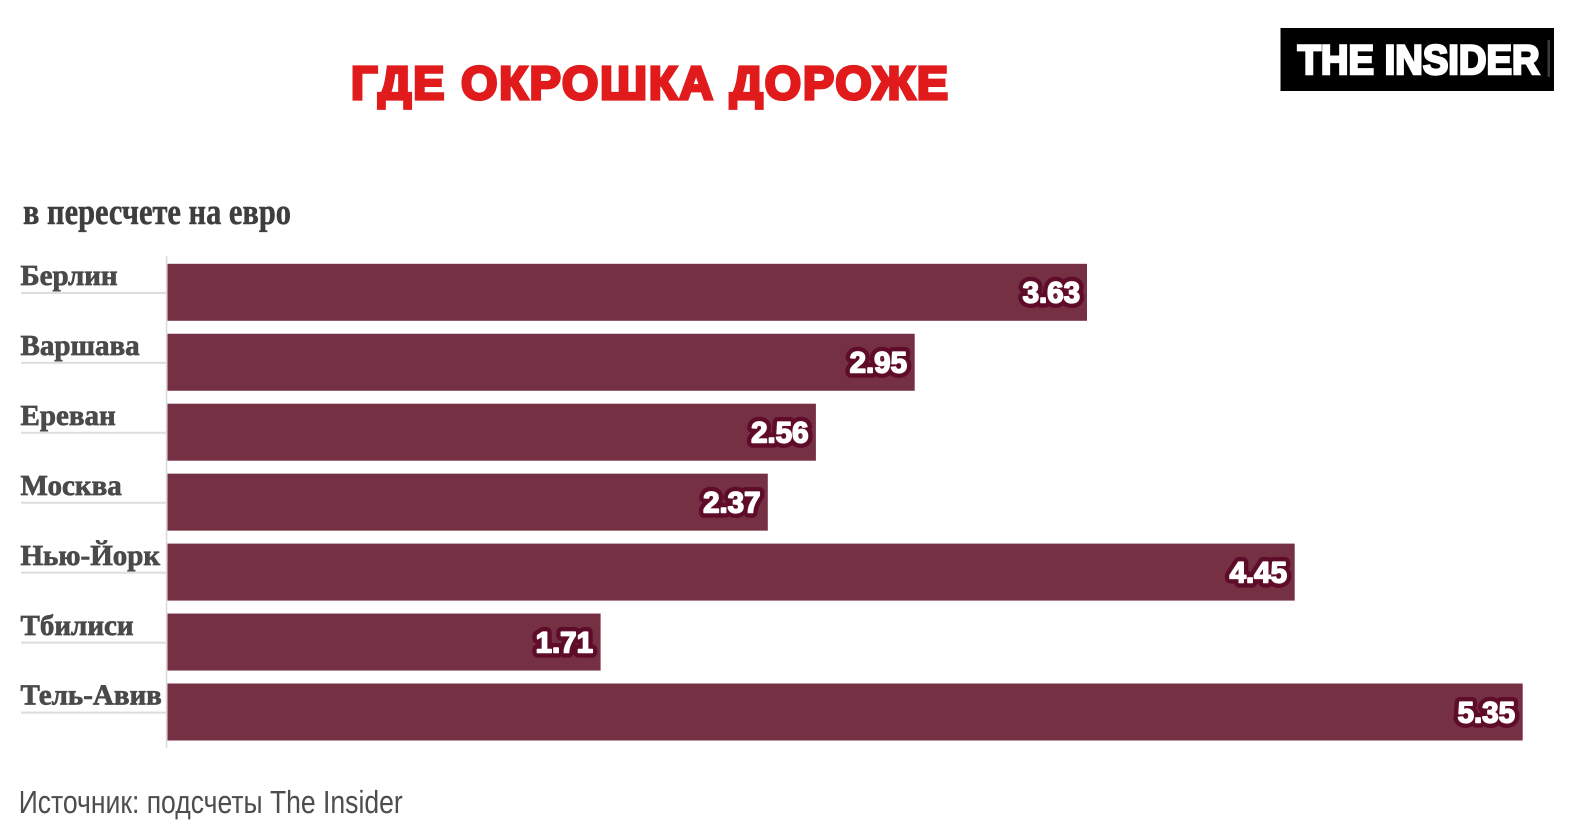  I want to click on svg-text: Тель-Авив, so click(91, 696).